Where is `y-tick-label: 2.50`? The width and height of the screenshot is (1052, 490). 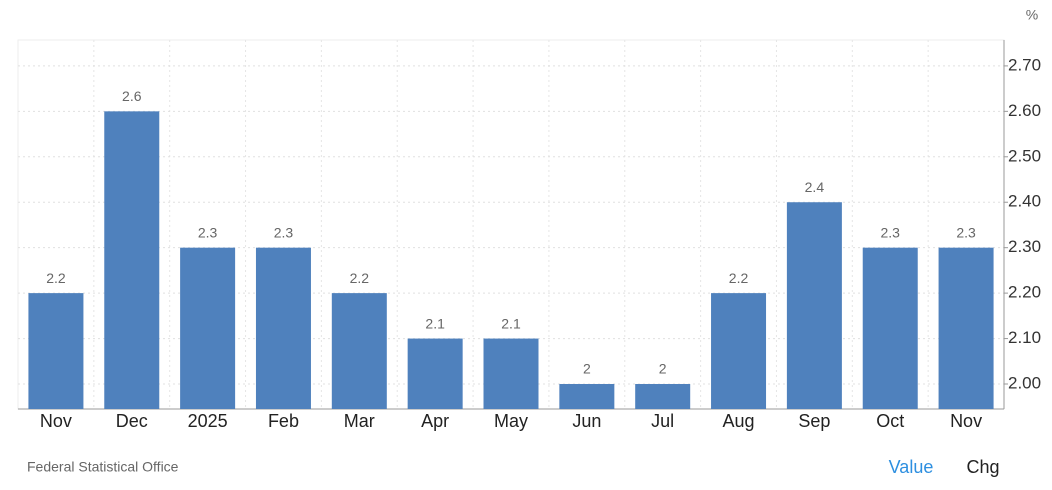
y-tick-label: 2.50 is located at coordinates (1024, 155).